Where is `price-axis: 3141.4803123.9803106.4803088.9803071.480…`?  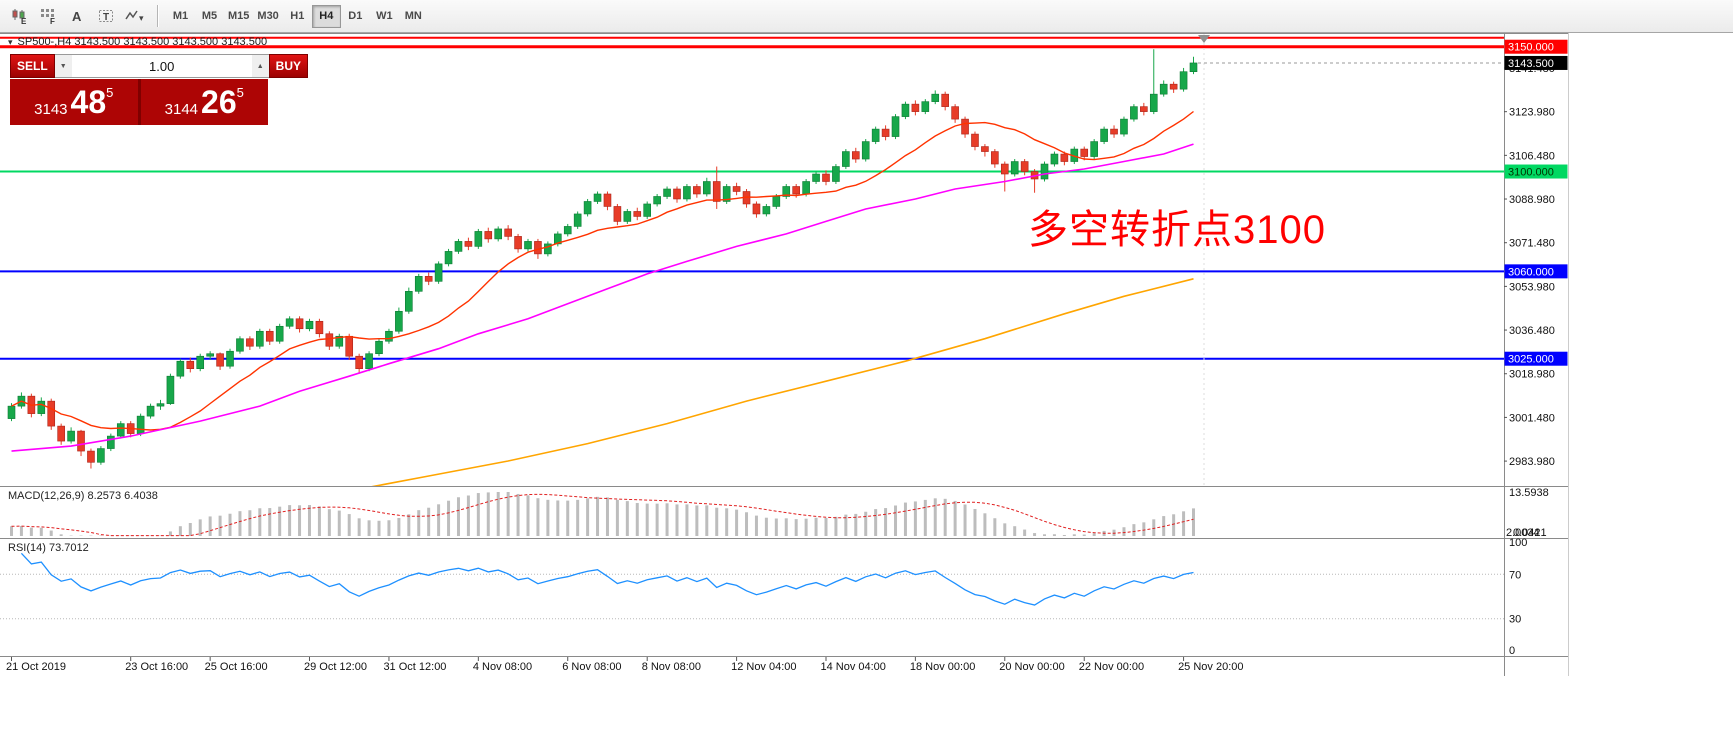 price-axis: 3141.4803123.9803106.4803088.9803071.480… is located at coordinates (1536, 348).